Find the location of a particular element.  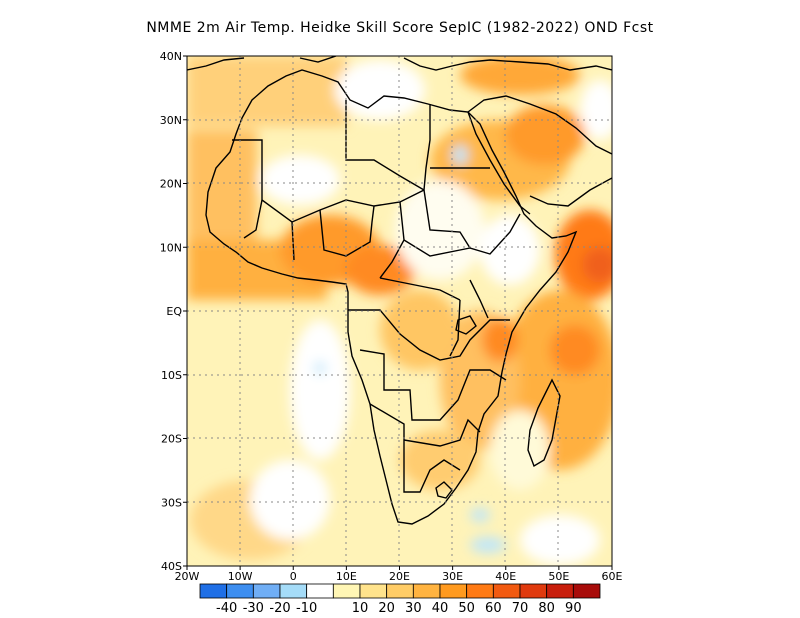

longitude-axis: 20W 10W 0 10E 20E 30E 40E 50E 60E is located at coordinates (399, 574).